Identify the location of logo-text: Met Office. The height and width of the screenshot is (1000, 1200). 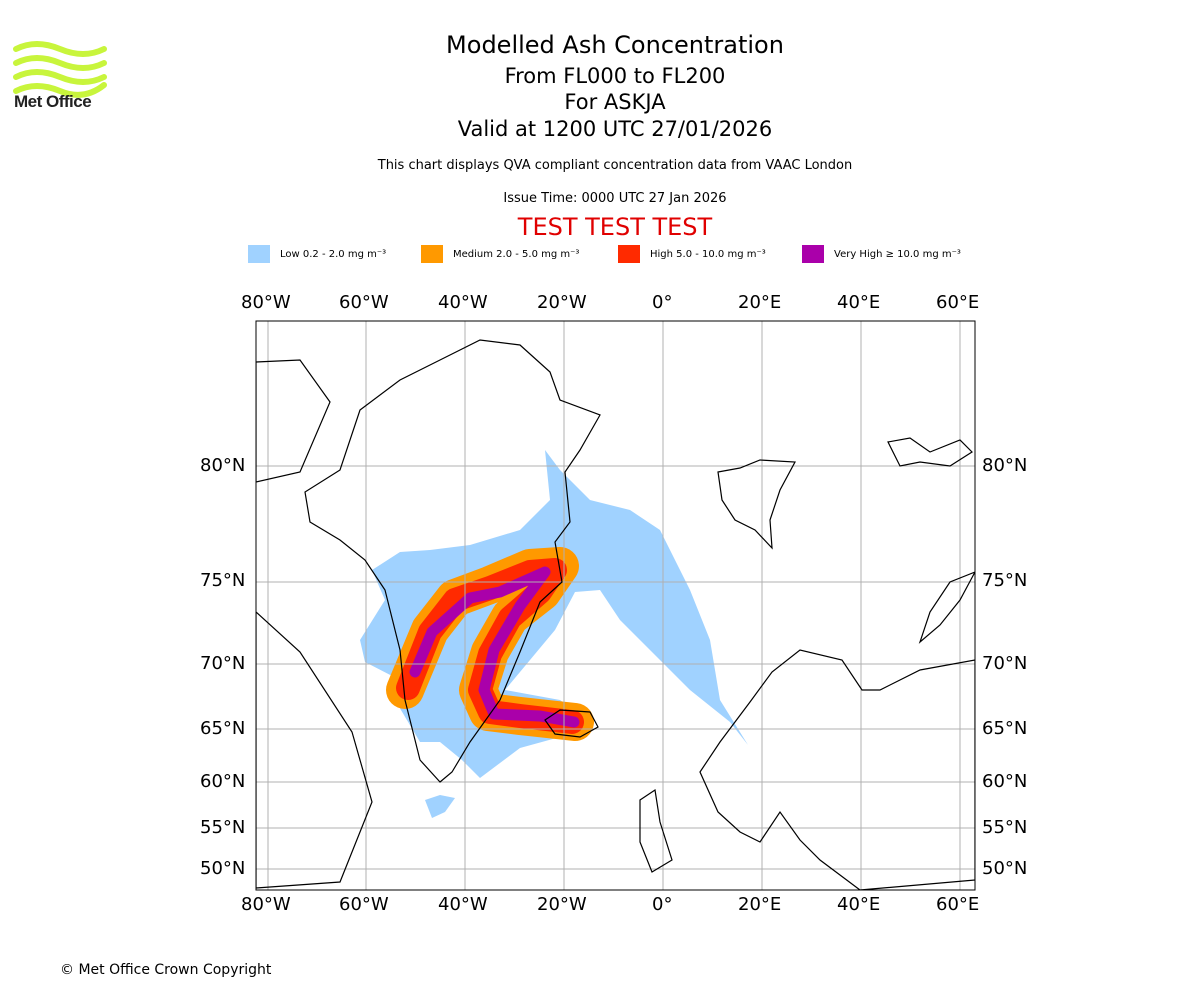
(53, 101).